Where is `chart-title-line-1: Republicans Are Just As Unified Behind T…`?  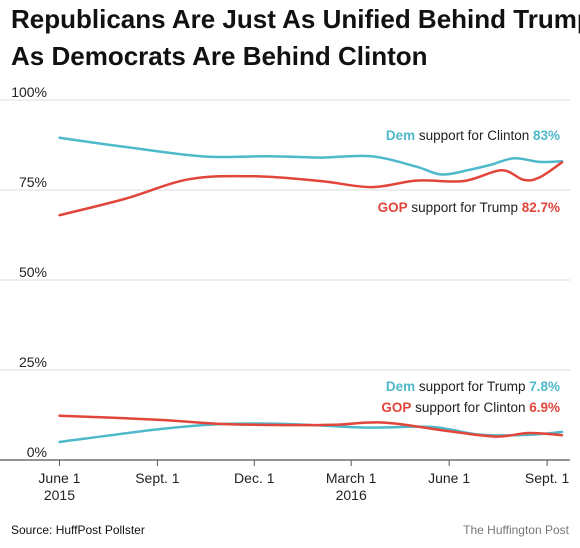
chart-title-line-1: Republicans Are Just As Unified Behind T… is located at coordinates (295, 19).